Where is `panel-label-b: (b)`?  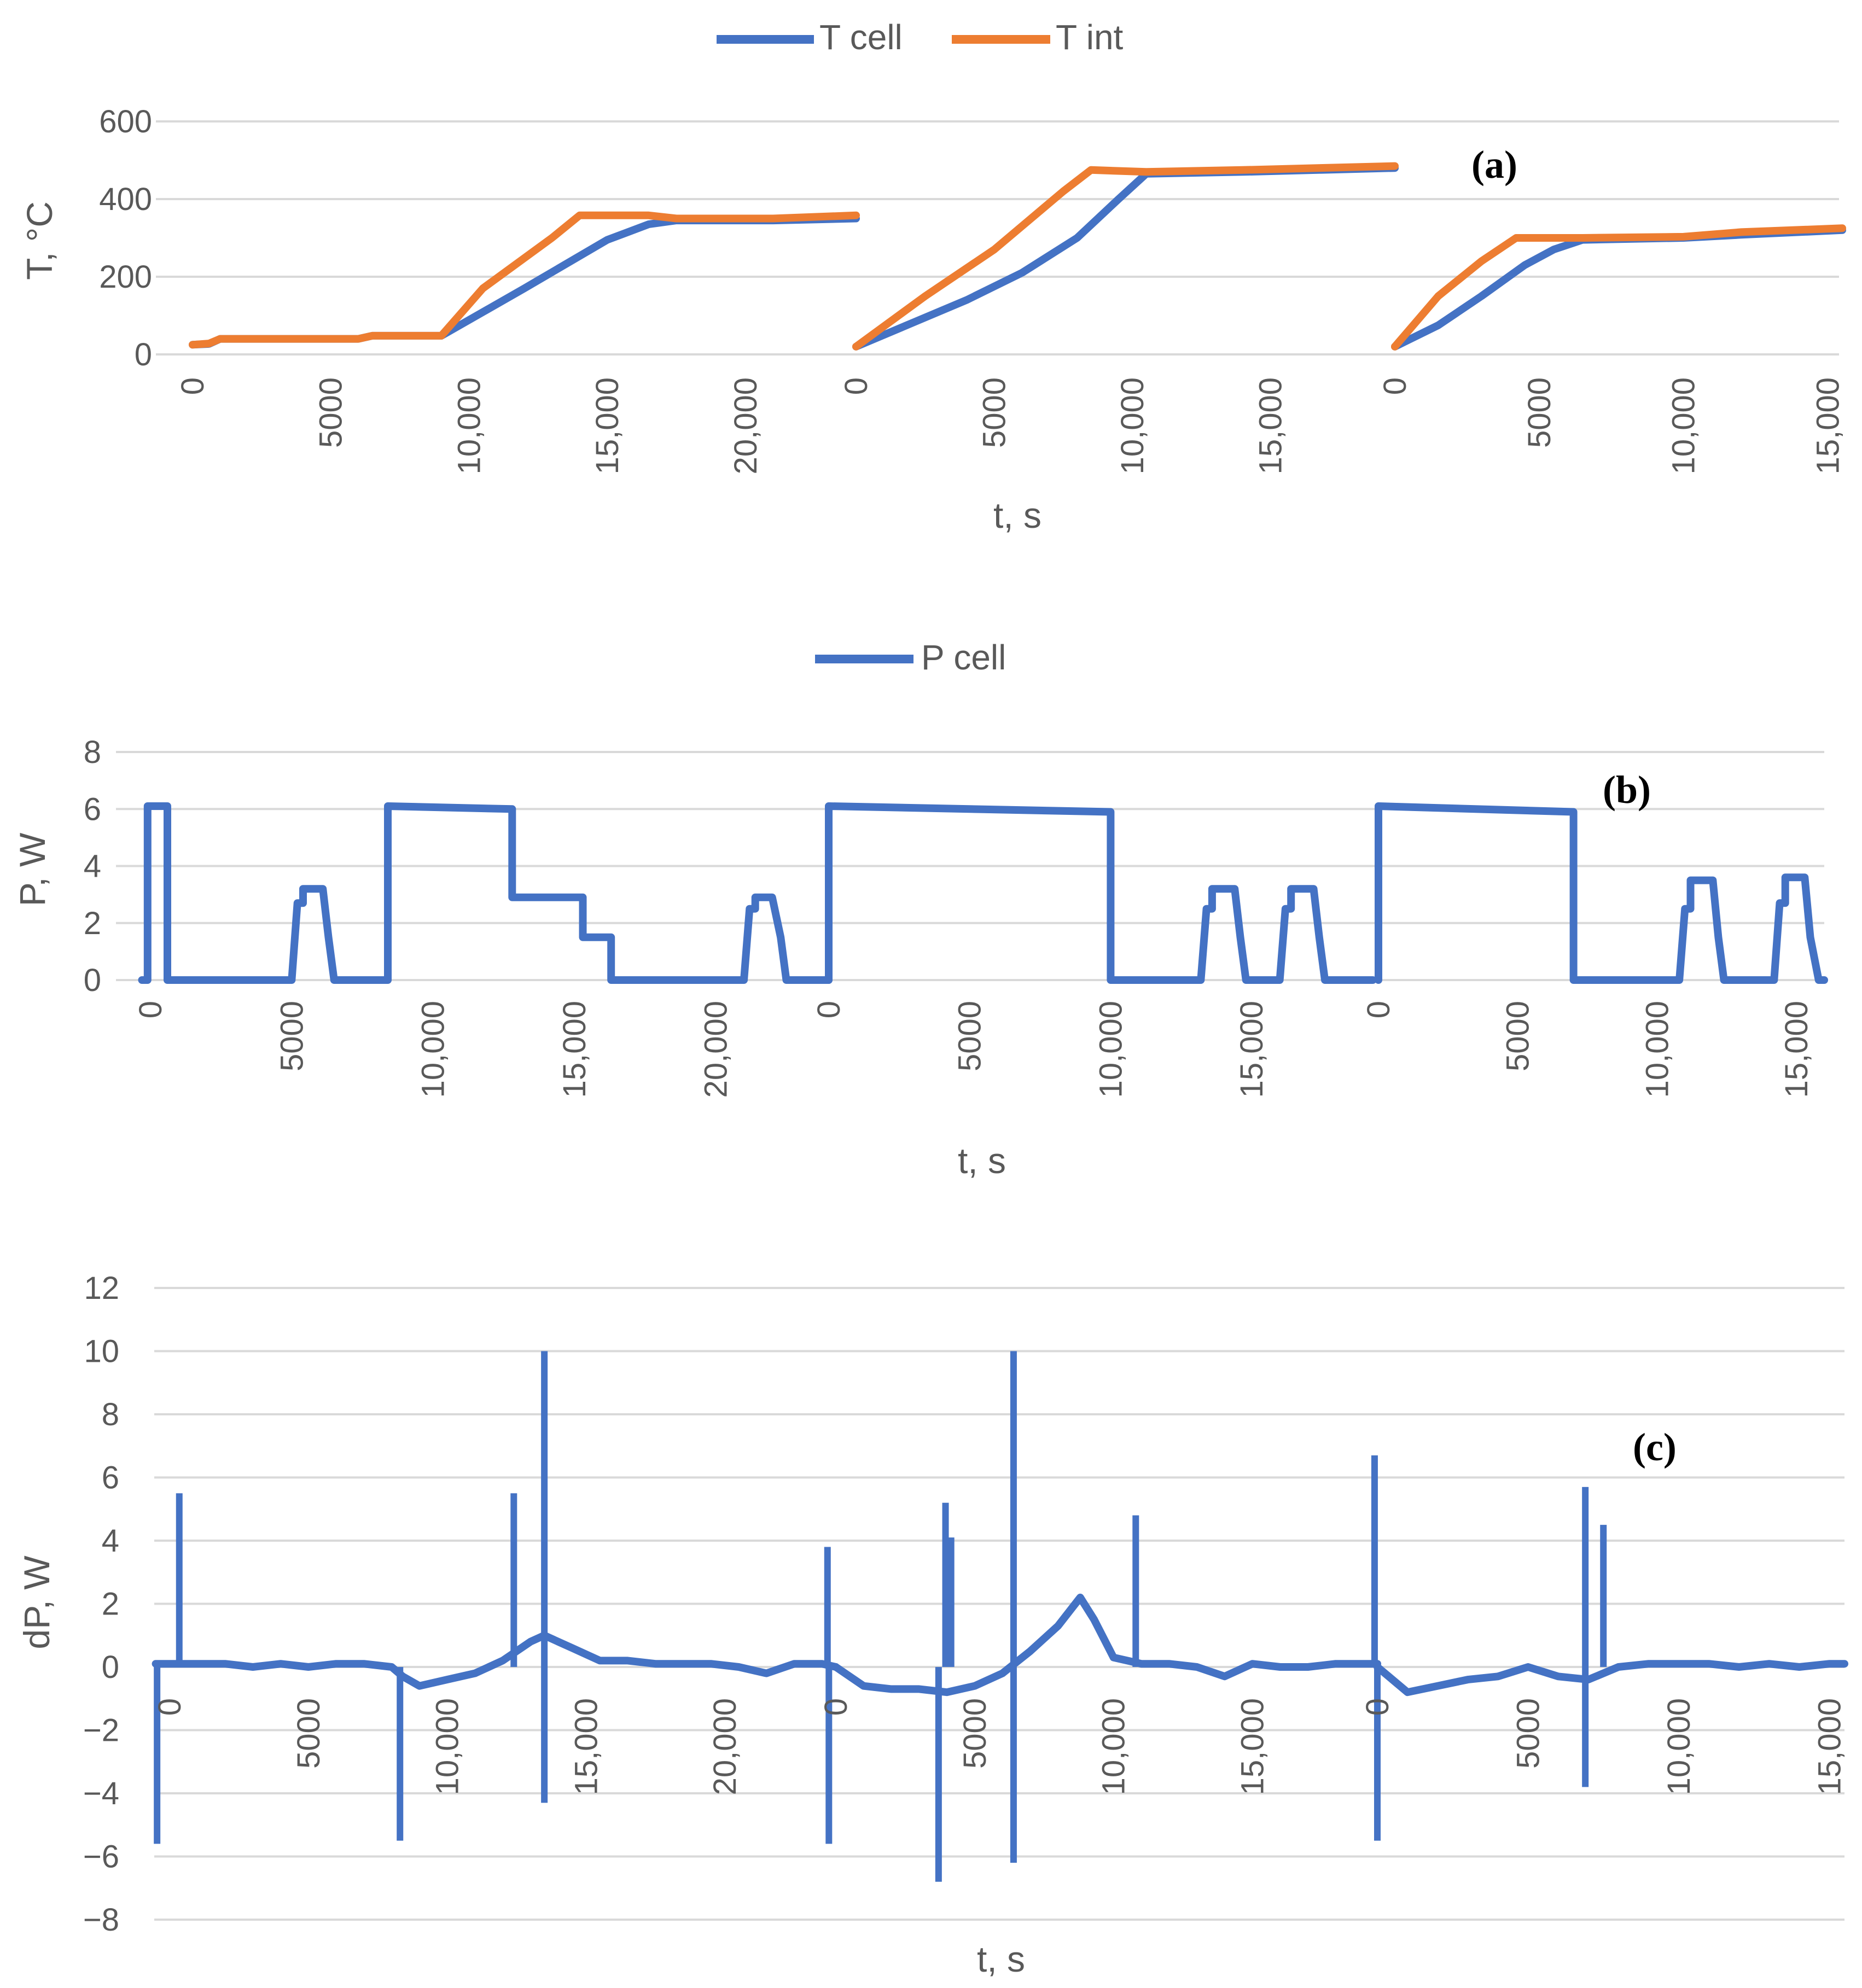 panel-label-b: (b) is located at coordinates (1627, 790).